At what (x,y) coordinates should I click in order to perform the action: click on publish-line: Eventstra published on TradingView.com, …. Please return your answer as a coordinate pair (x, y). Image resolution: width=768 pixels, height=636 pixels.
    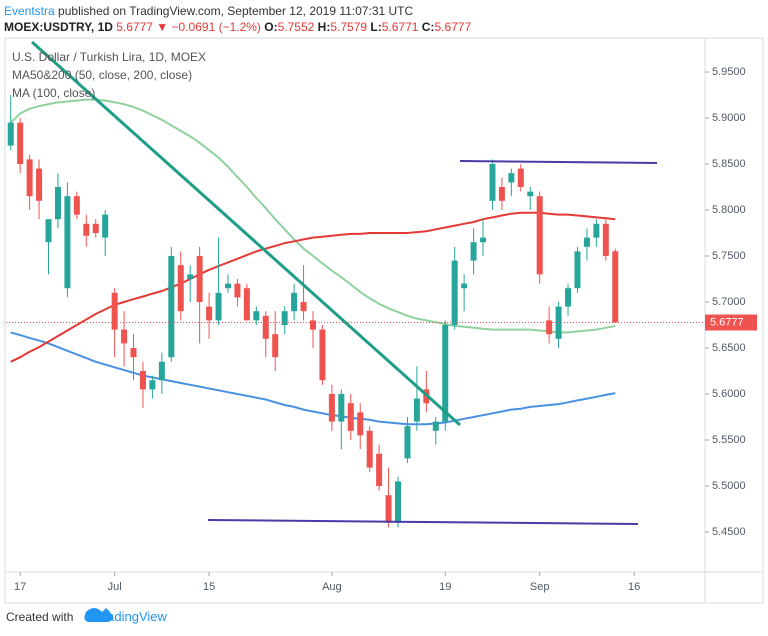
    Looking at the image, I should click on (237, 11).